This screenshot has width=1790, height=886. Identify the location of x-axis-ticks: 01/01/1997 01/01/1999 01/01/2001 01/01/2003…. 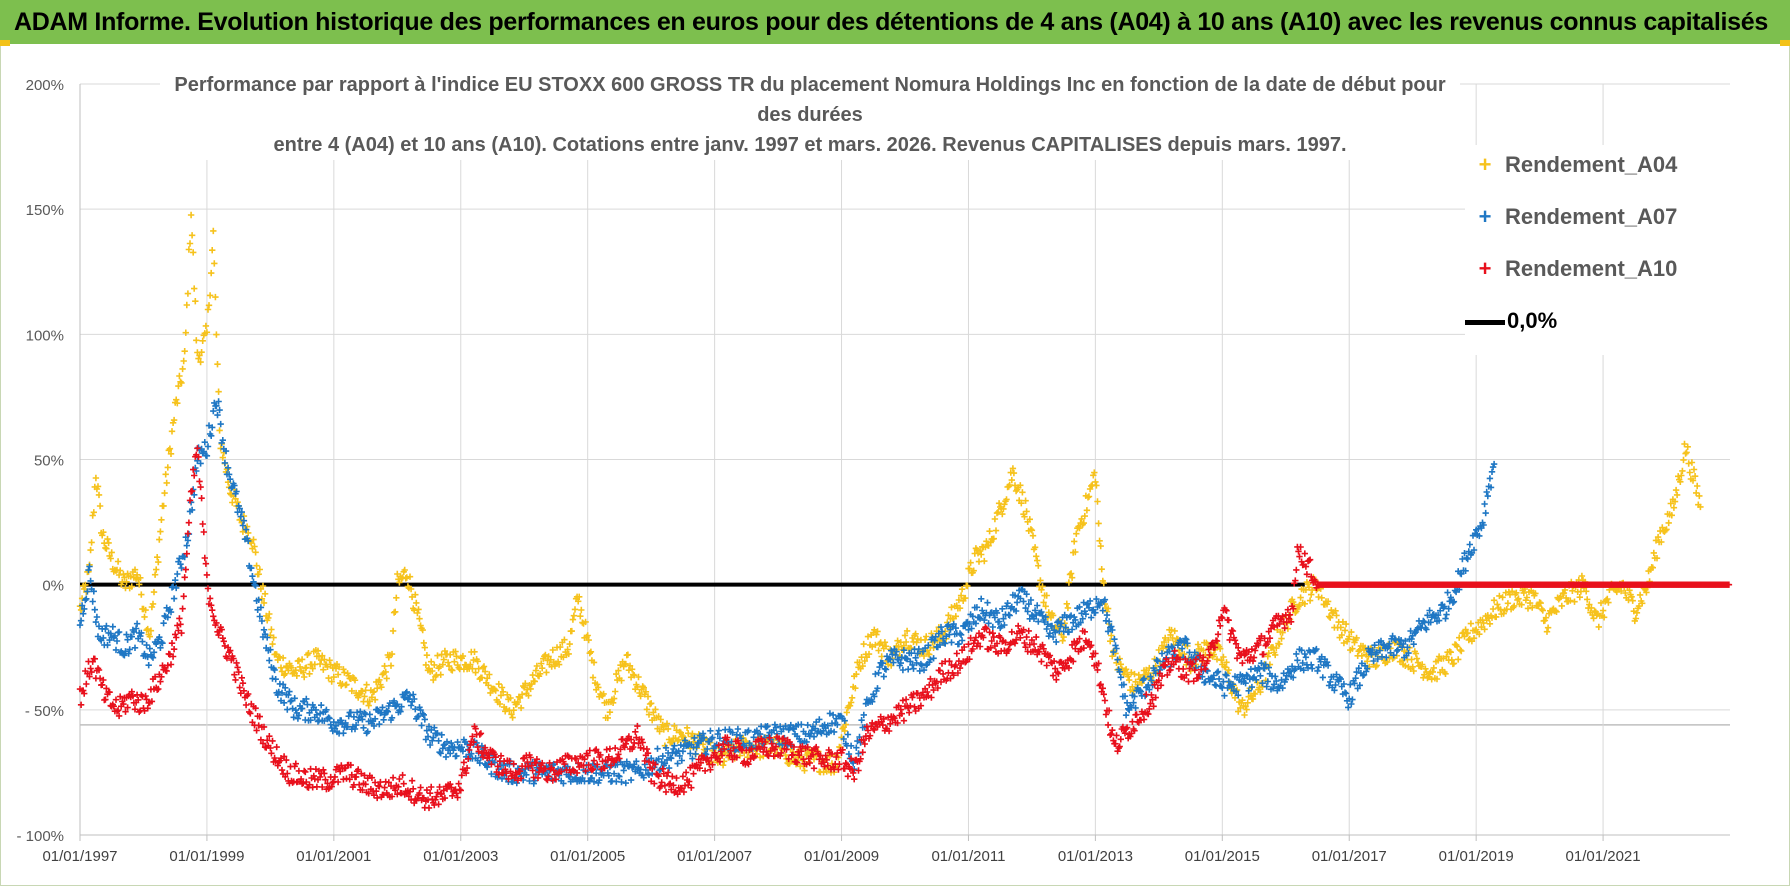
(841, 850).